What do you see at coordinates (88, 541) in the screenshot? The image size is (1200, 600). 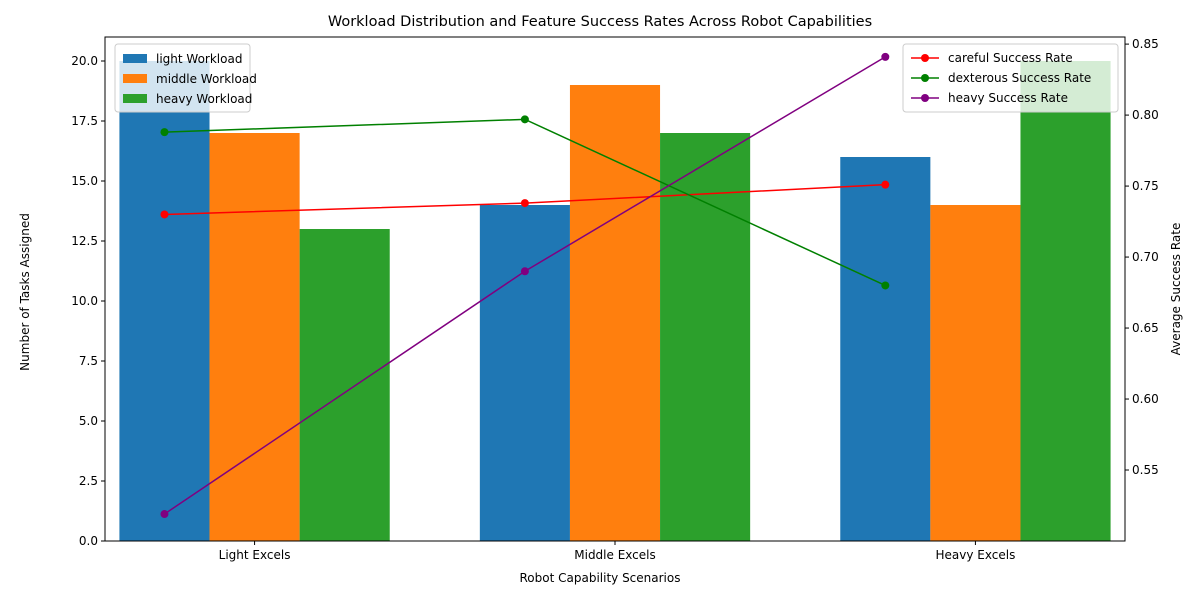 I see `y-tick-label-1: 0.0` at bounding box center [88, 541].